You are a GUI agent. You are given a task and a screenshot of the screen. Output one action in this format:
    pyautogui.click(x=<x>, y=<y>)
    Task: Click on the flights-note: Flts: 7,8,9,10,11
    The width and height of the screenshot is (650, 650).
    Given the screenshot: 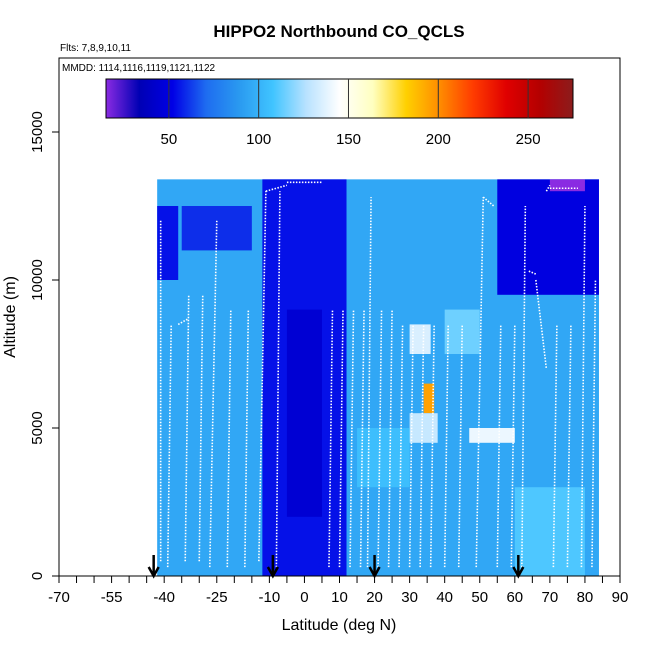 What is the action you would take?
    pyautogui.click(x=95, y=48)
    